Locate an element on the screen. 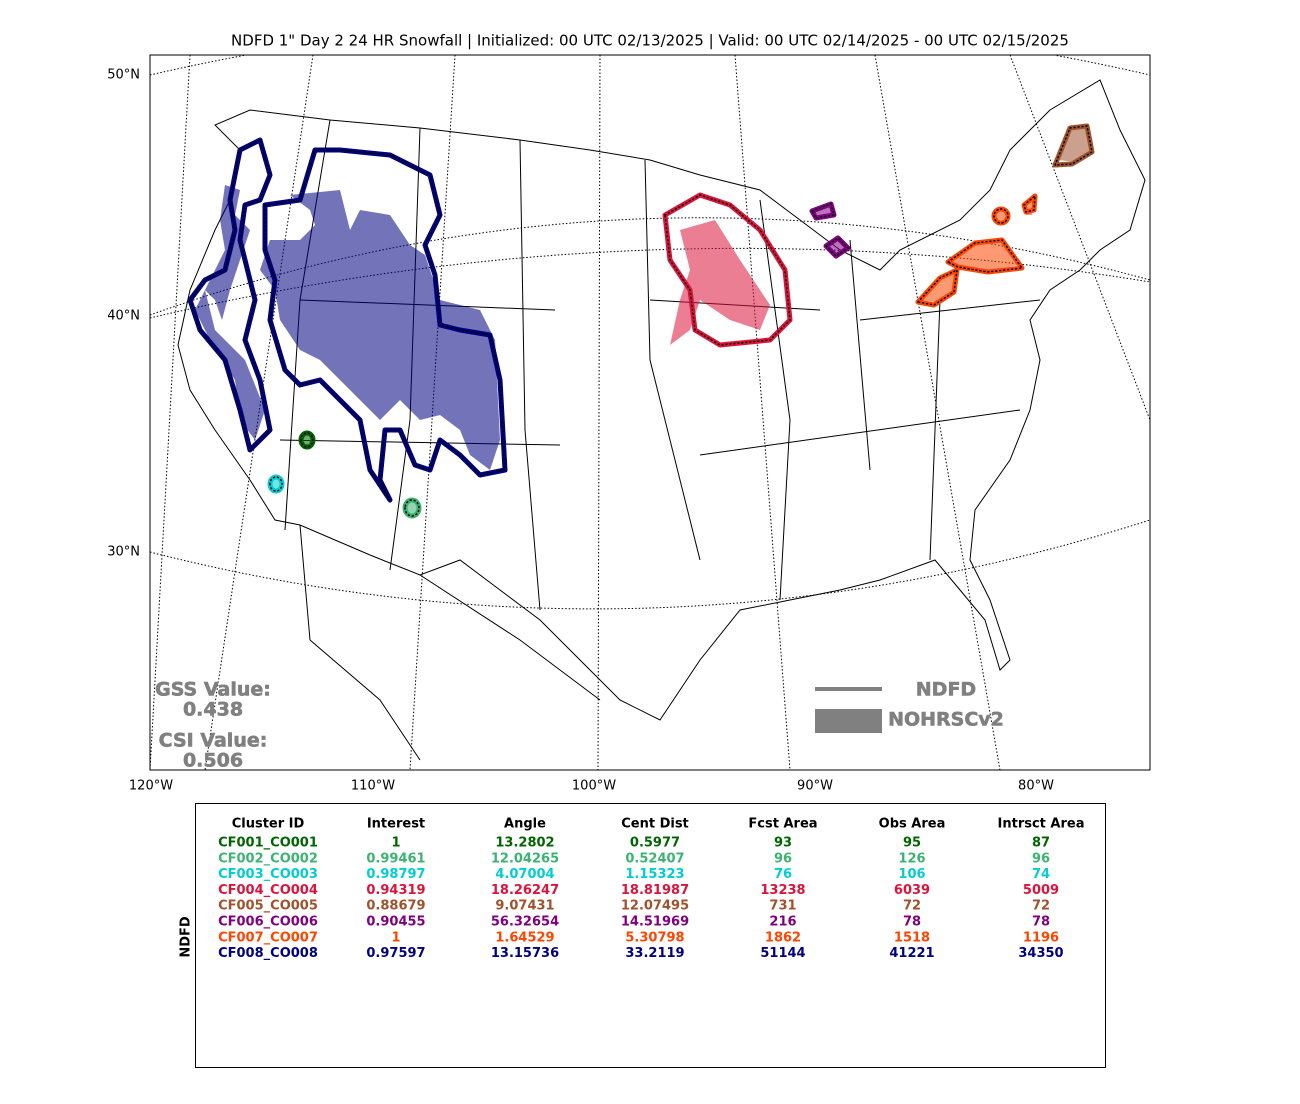 This screenshot has width=1300, height=1104. table-cell: 34350 is located at coordinates (1040, 953).